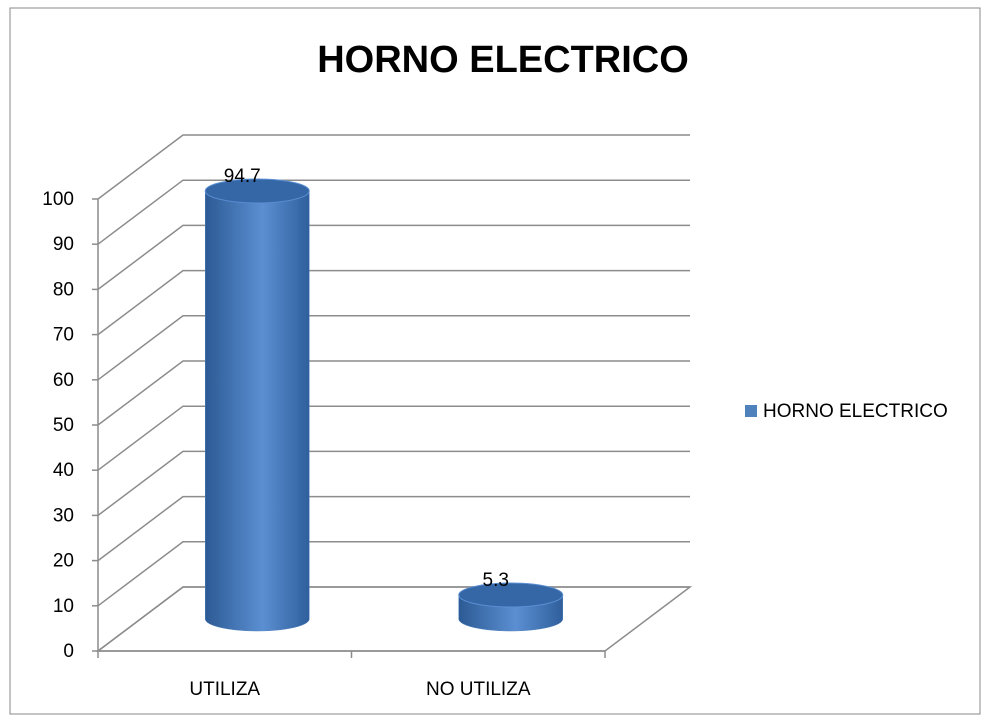 This screenshot has width=990, height=725. I want to click on y-tick-label: 80, so click(63, 289).